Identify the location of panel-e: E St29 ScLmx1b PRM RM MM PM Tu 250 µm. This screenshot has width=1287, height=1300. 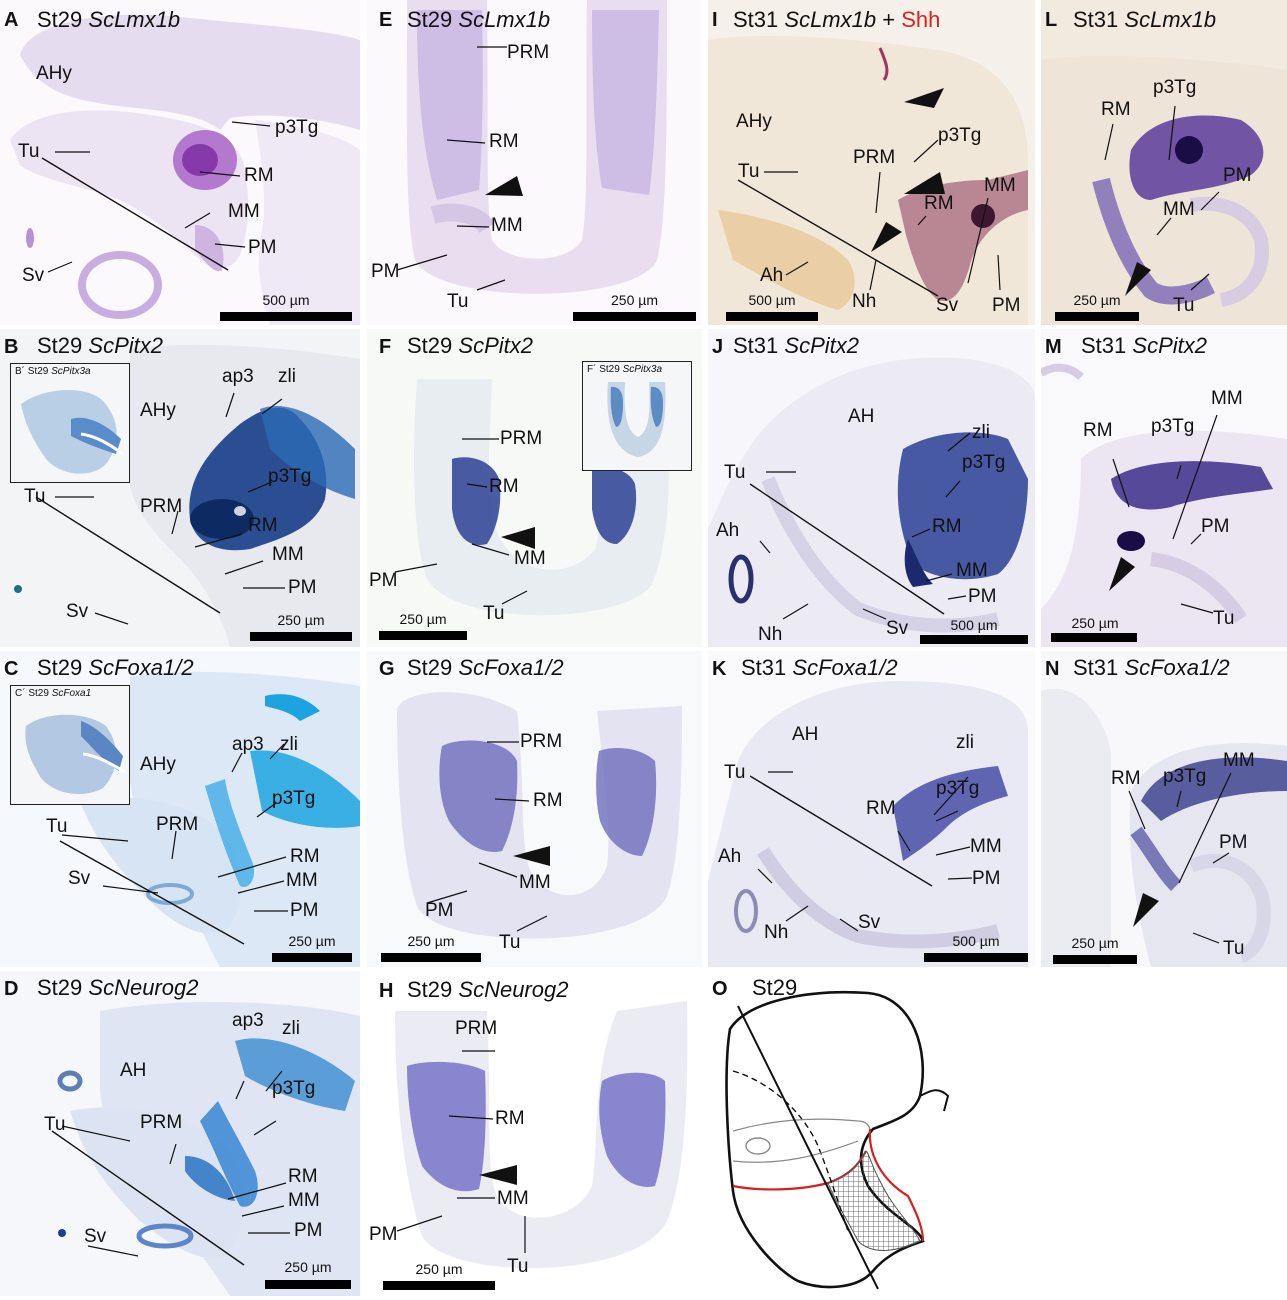
(534, 162).